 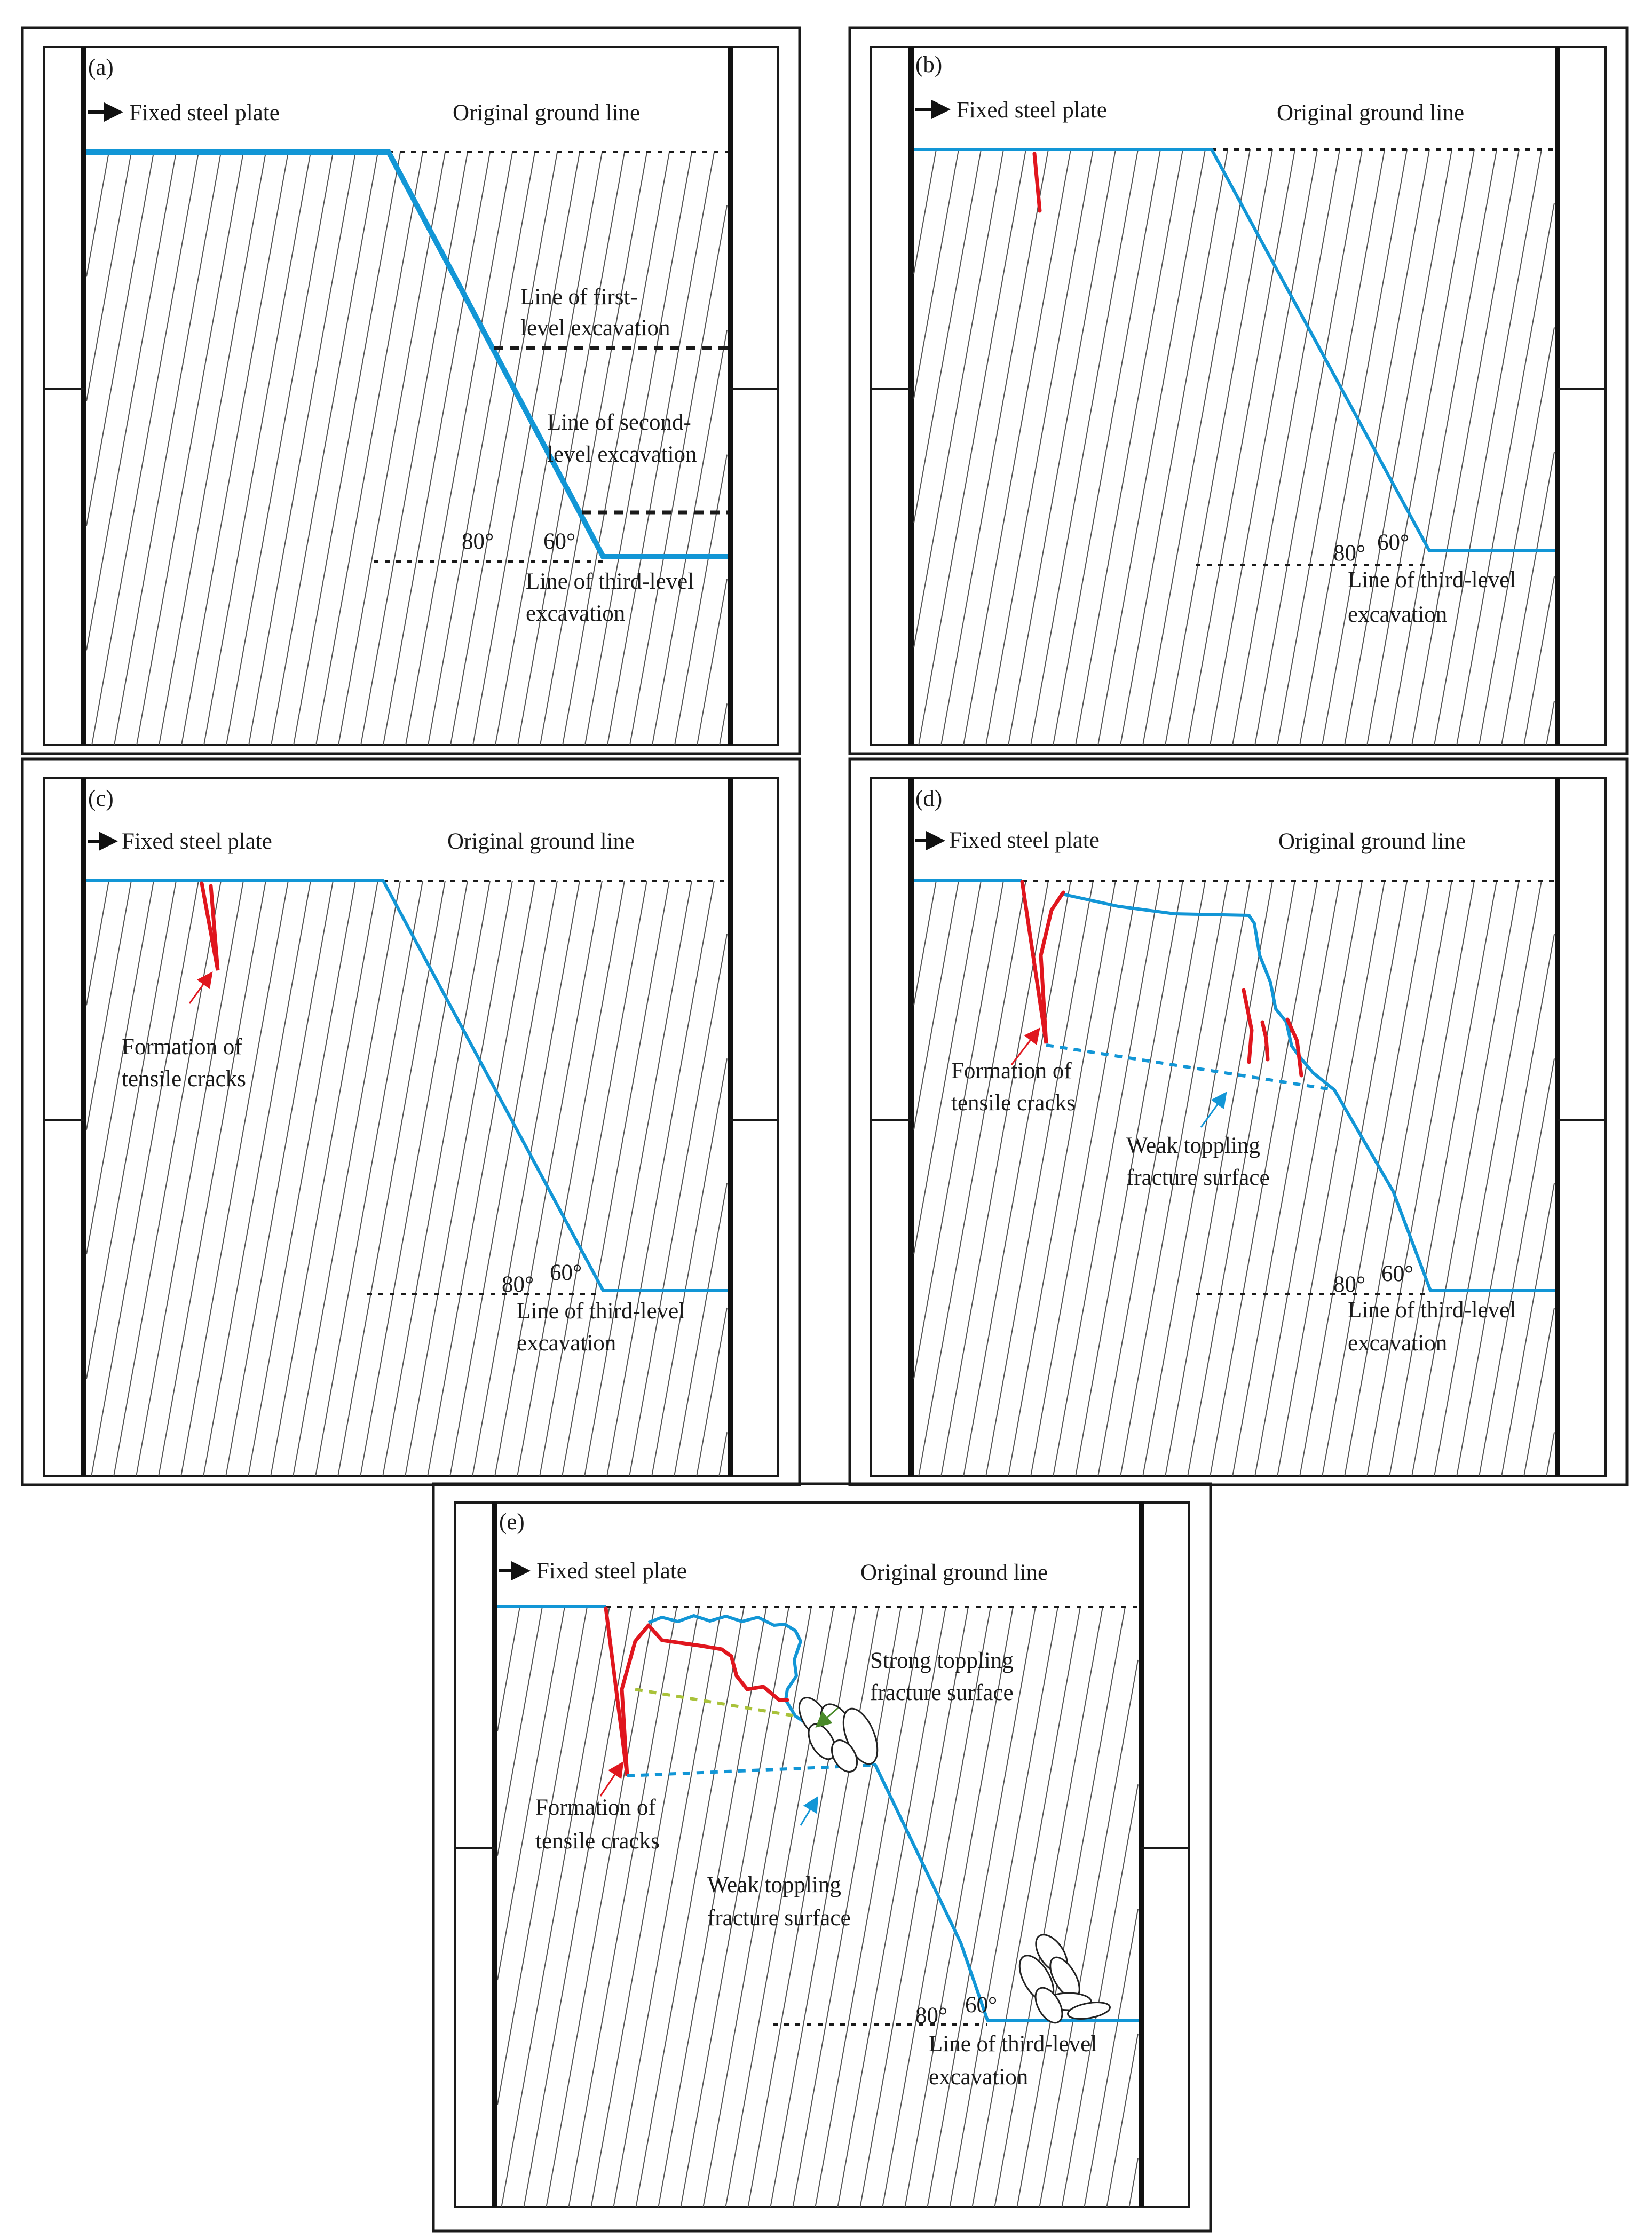 I want to click on tensile-crack-label-1: Formation of, so click(x=1011, y=1071).